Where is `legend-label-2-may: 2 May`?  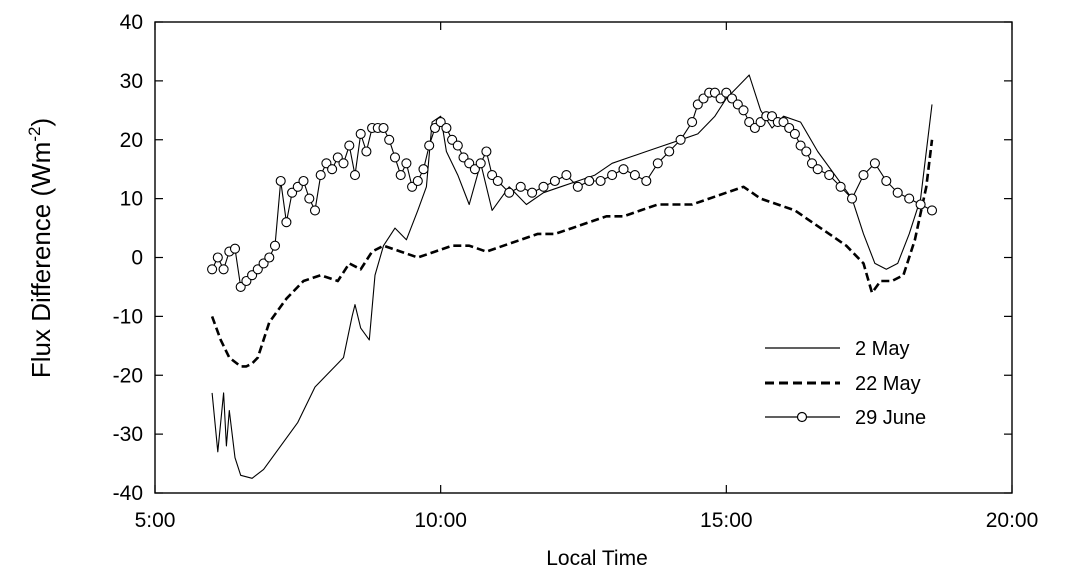
legend-label-2-may: 2 May is located at coordinates (882, 349).